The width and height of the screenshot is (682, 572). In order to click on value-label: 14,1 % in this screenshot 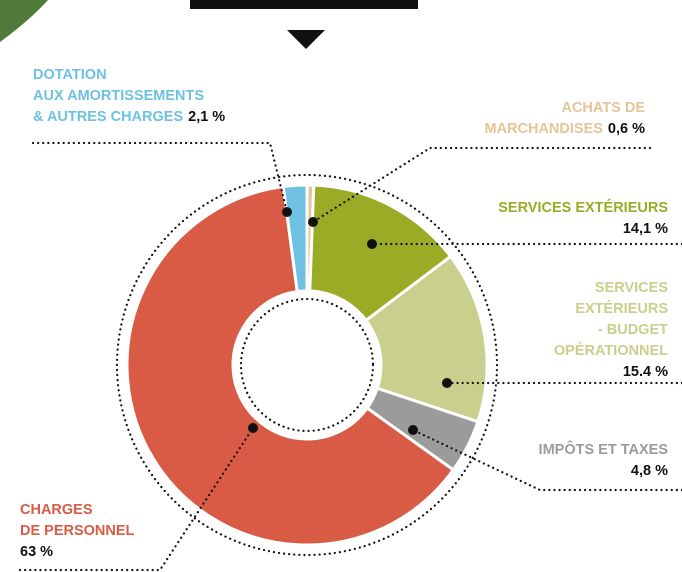, I will do `click(645, 229)`.